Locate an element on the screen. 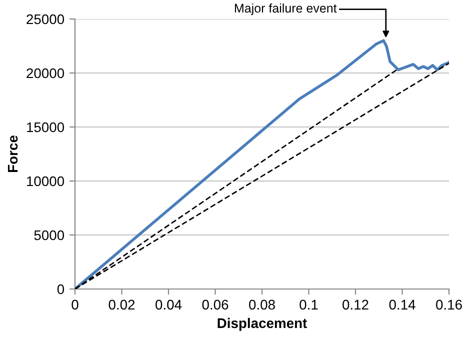 This screenshot has width=465, height=347. y-axis-title: Force is located at coordinates (13, 154).